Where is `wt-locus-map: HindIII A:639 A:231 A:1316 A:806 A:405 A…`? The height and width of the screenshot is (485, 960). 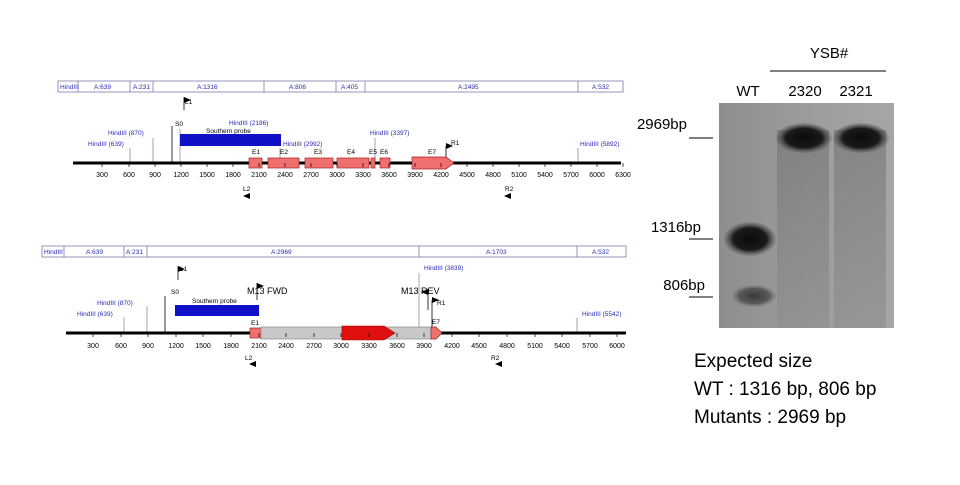
wt-locus-map: HindIII A:639 A:231 A:1316 A:806 A:405 A… is located at coordinates (344, 139).